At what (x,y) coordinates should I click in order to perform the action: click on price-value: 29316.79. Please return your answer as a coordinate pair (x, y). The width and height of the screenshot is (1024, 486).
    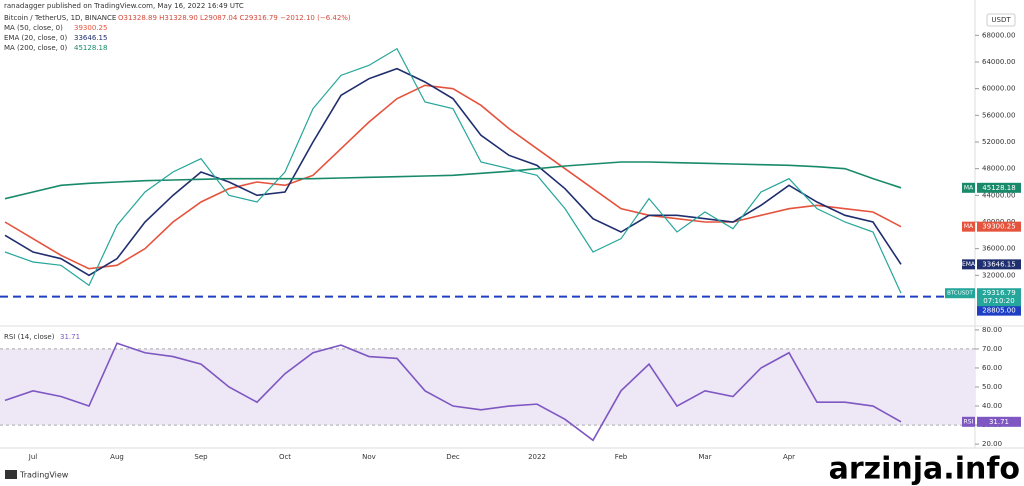
    Looking at the image, I should click on (998, 293).